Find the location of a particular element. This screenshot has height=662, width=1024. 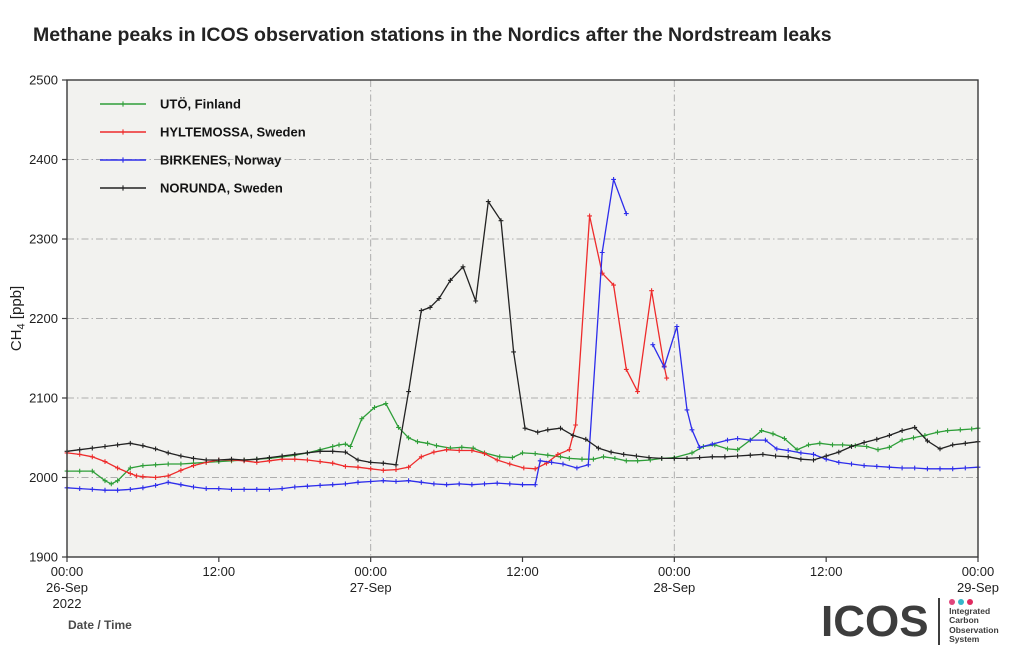

icos-logo-dots is located at coordinates (974, 601).